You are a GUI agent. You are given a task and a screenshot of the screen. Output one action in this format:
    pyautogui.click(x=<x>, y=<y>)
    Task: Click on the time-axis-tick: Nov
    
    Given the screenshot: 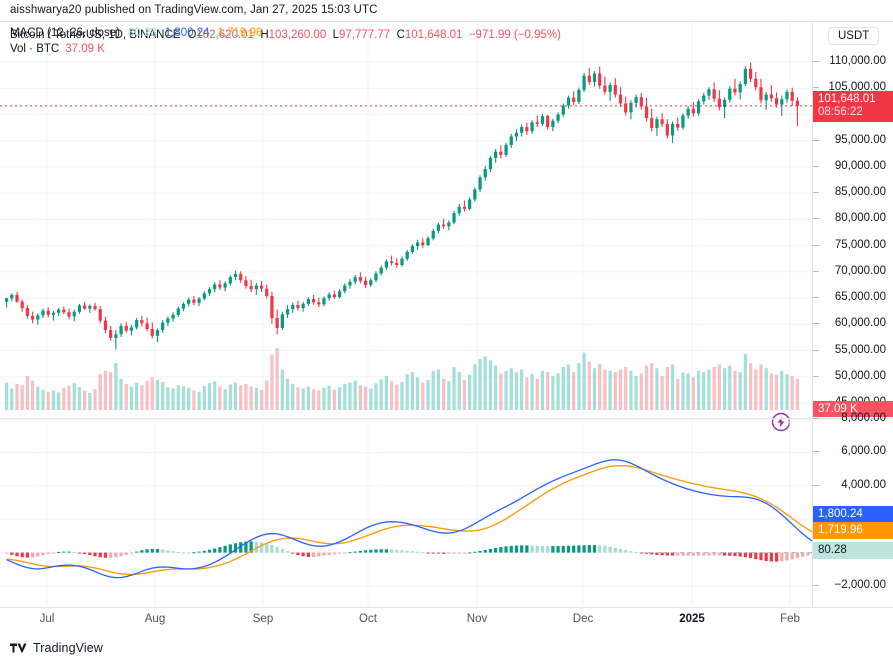 What is the action you would take?
    pyautogui.click(x=477, y=619)
    